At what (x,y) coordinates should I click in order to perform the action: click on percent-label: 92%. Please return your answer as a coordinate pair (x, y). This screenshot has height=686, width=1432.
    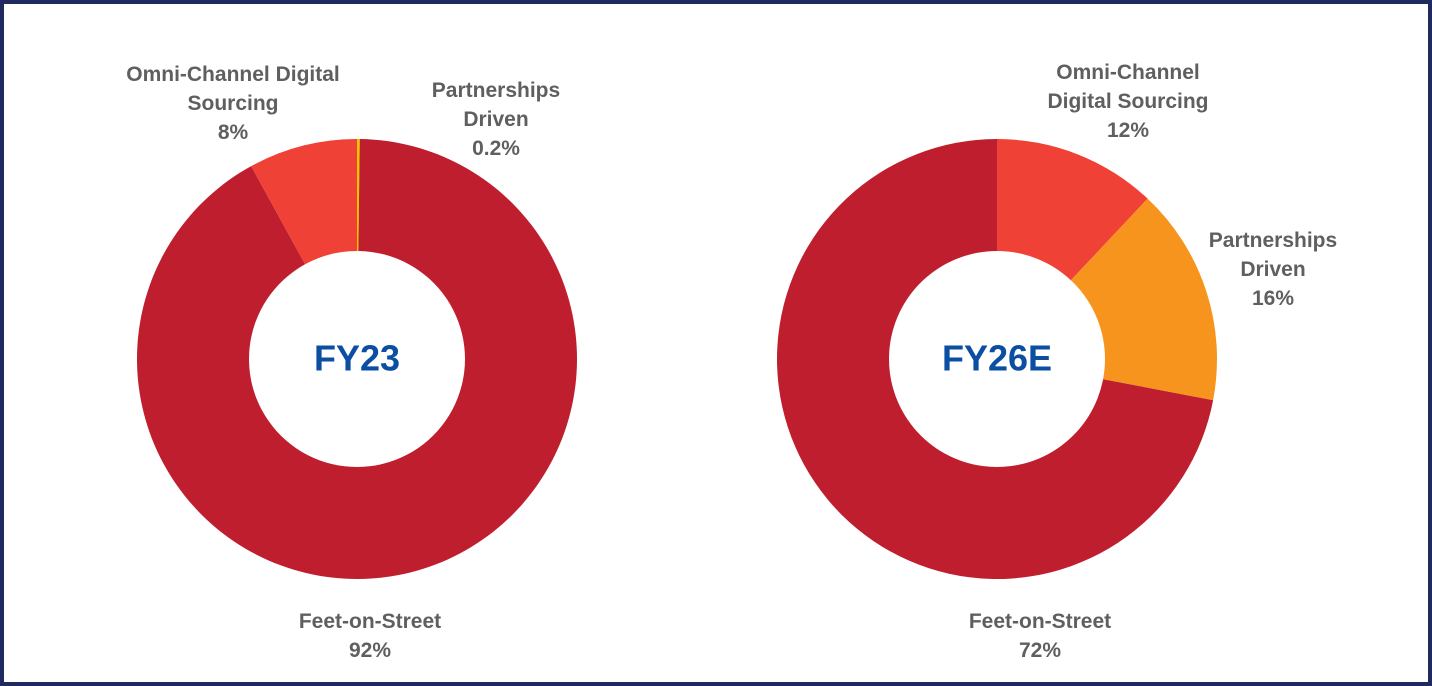
    Looking at the image, I should click on (370, 650).